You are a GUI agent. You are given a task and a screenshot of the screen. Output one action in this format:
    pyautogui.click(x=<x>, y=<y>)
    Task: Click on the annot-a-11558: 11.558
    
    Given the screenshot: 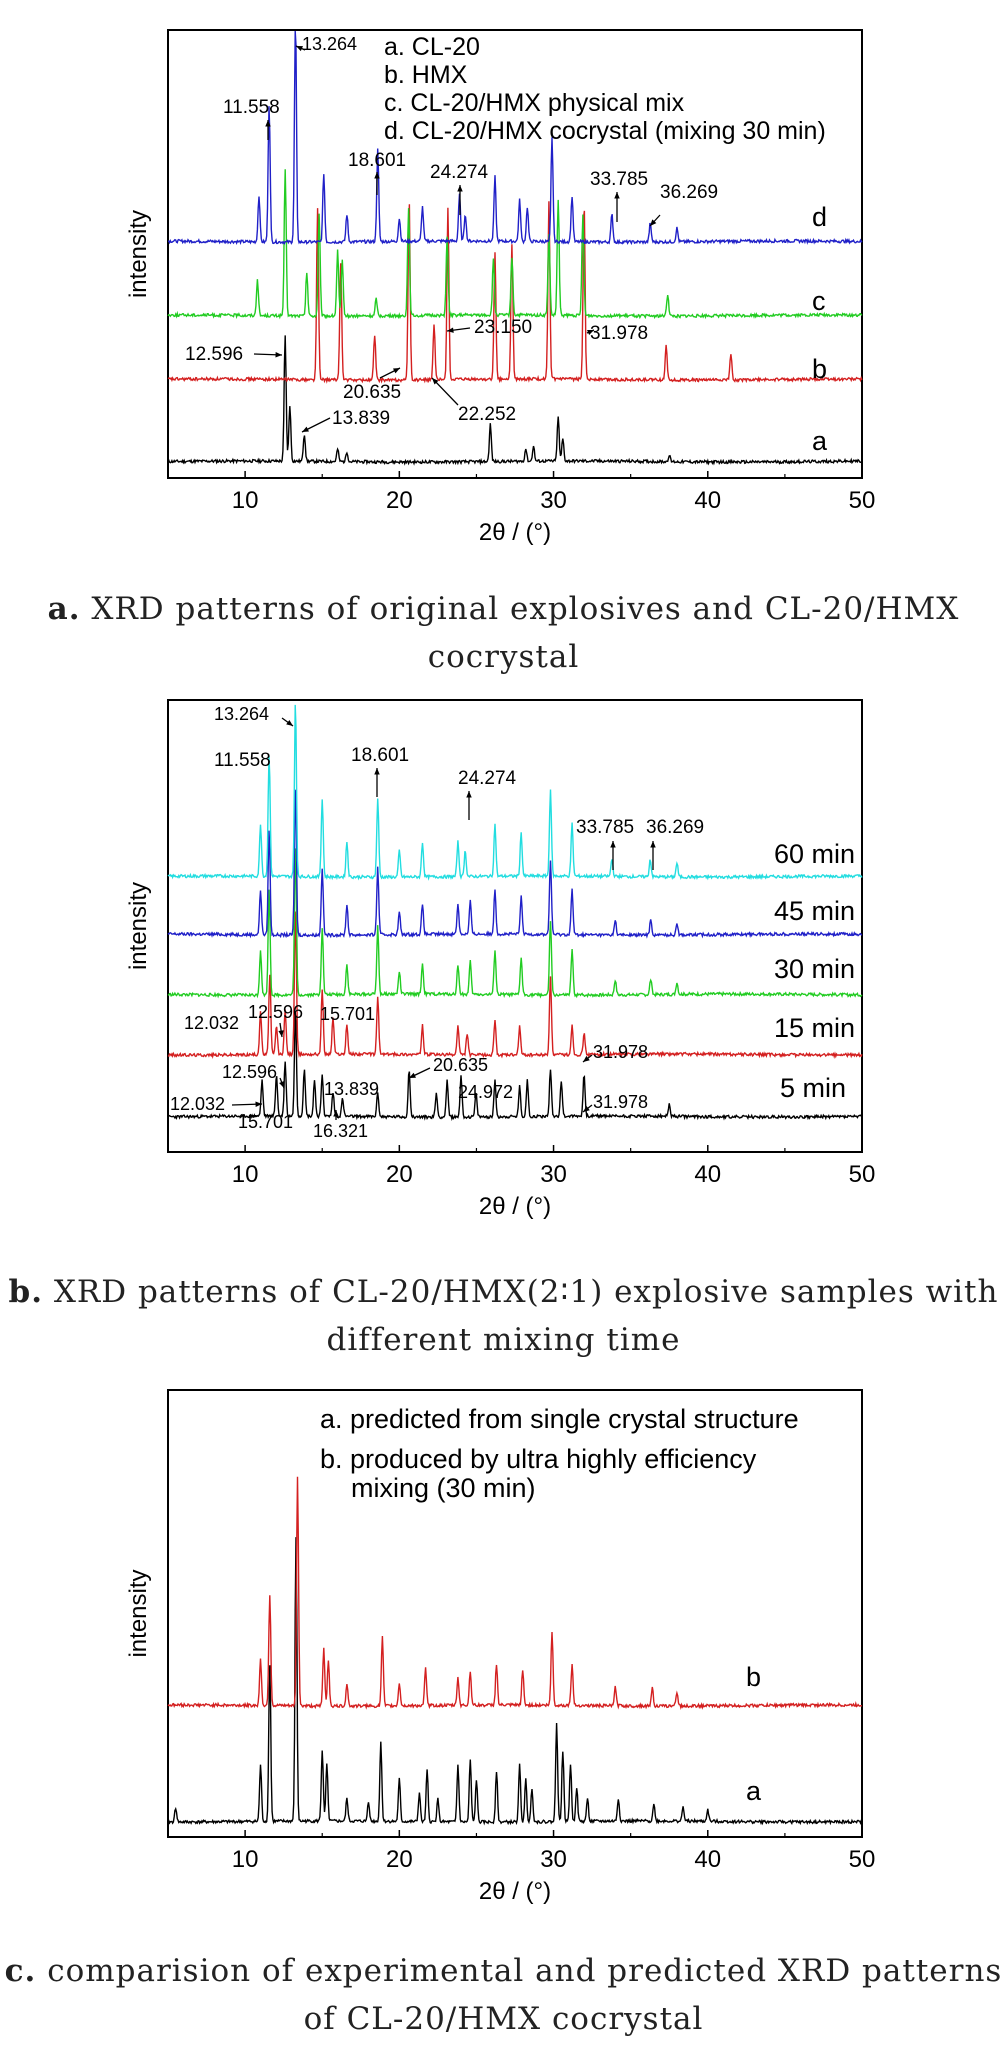 What is the action you would take?
    pyautogui.click(x=251, y=107)
    